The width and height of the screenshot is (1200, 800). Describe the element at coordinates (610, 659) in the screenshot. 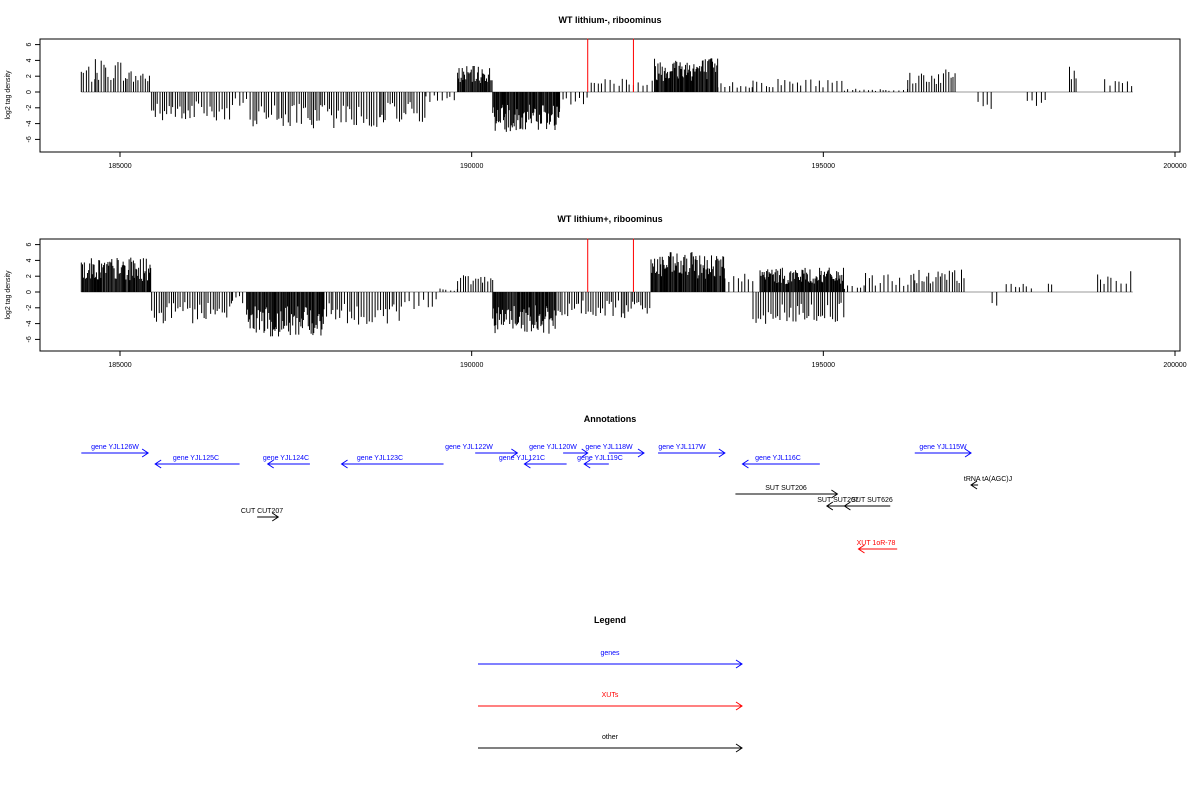

I see `legend-entry: genes` at that location.